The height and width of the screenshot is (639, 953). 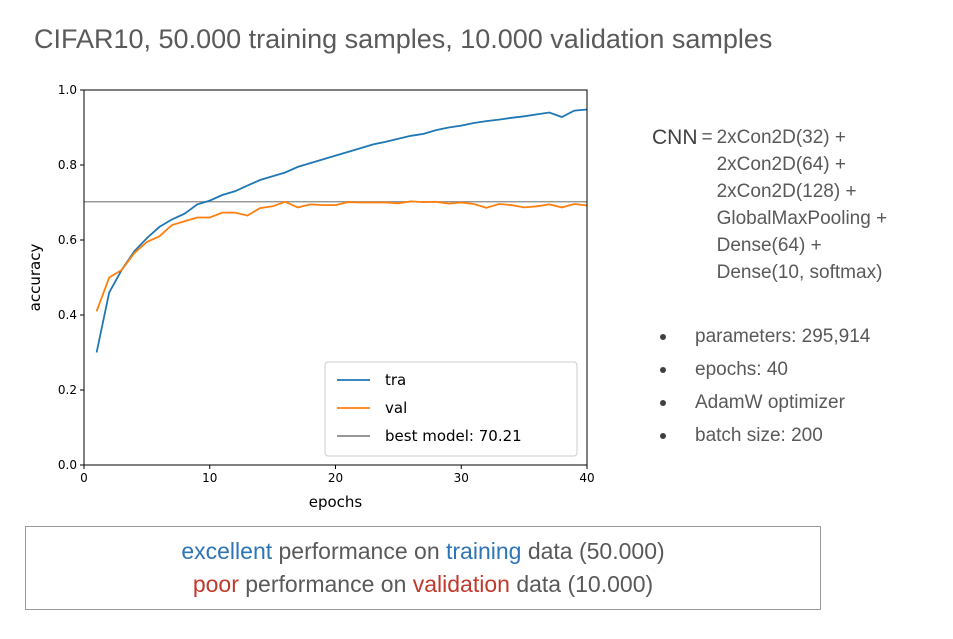 What do you see at coordinates (675, 137) in the screenshot?
I see `cnn-label: CNN` at bounding box center [675, 137].